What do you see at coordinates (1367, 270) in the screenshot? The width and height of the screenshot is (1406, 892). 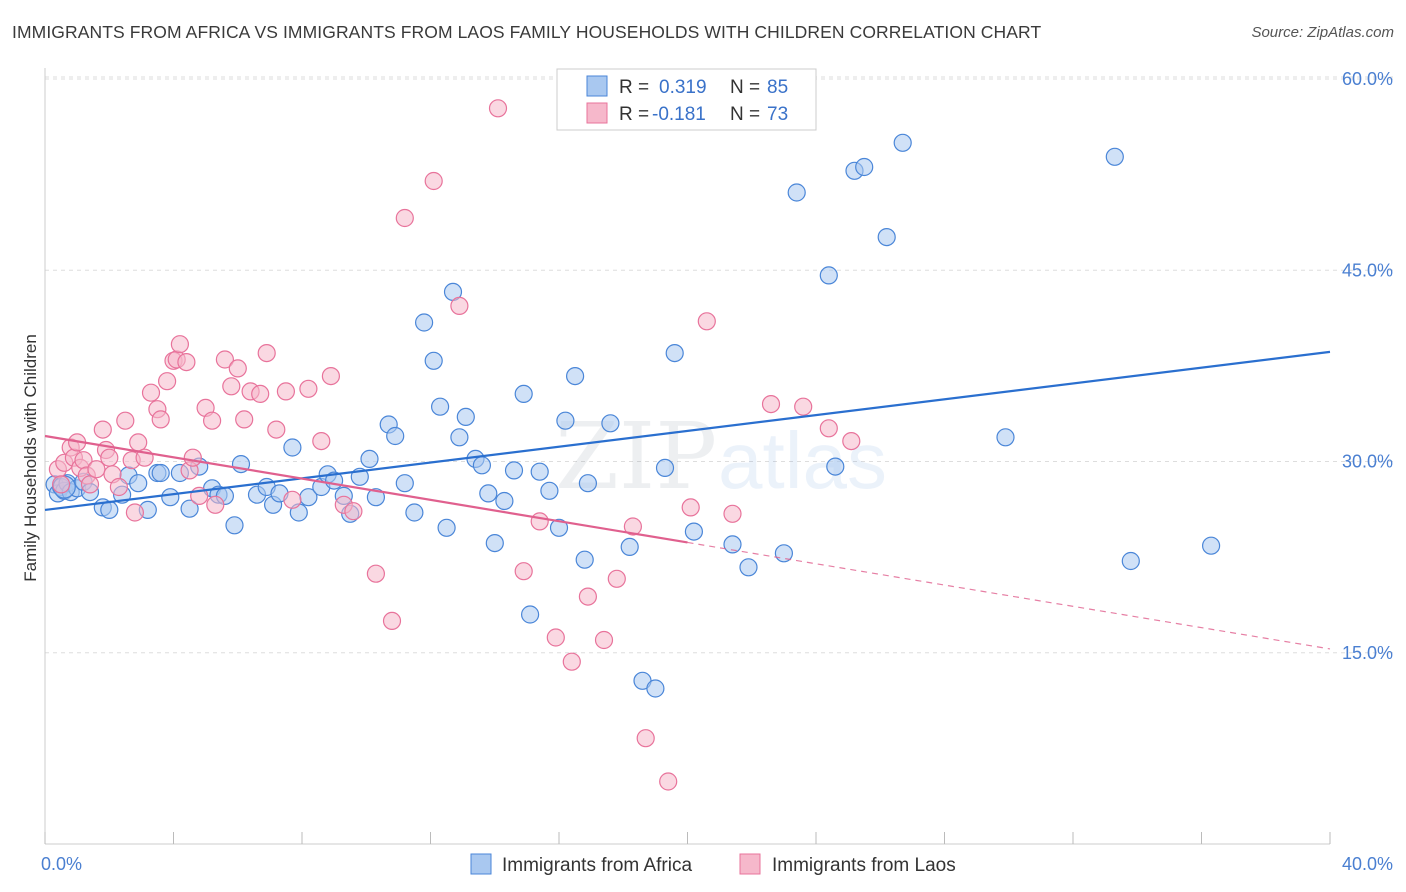 I see `y-tick-label: 45.0%` at bounding box center [1367, 270].